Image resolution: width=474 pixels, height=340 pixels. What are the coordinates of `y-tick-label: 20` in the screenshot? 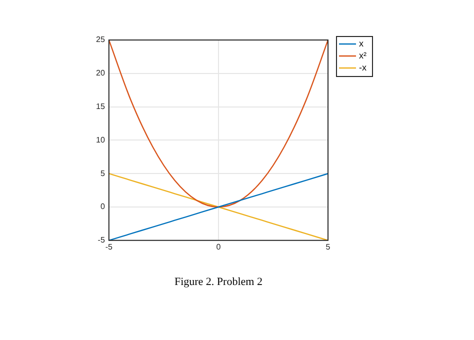 It's located at (101, 73).